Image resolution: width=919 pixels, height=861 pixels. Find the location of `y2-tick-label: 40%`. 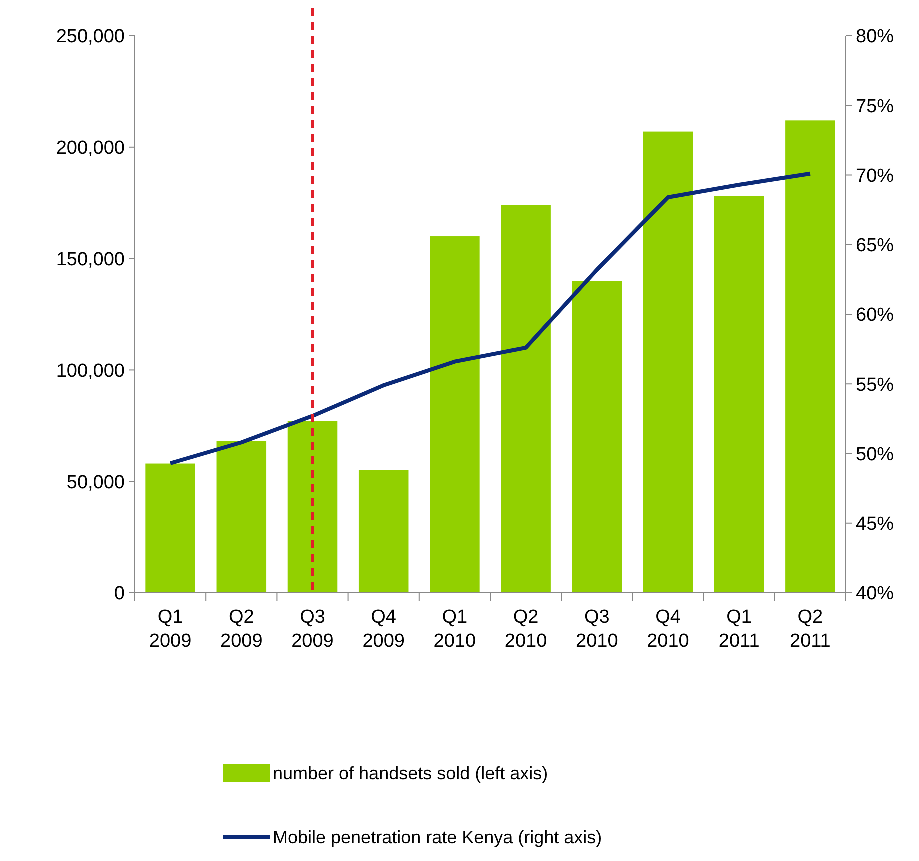

y2-tick-label: 40% is located at coordinates (875, 594).